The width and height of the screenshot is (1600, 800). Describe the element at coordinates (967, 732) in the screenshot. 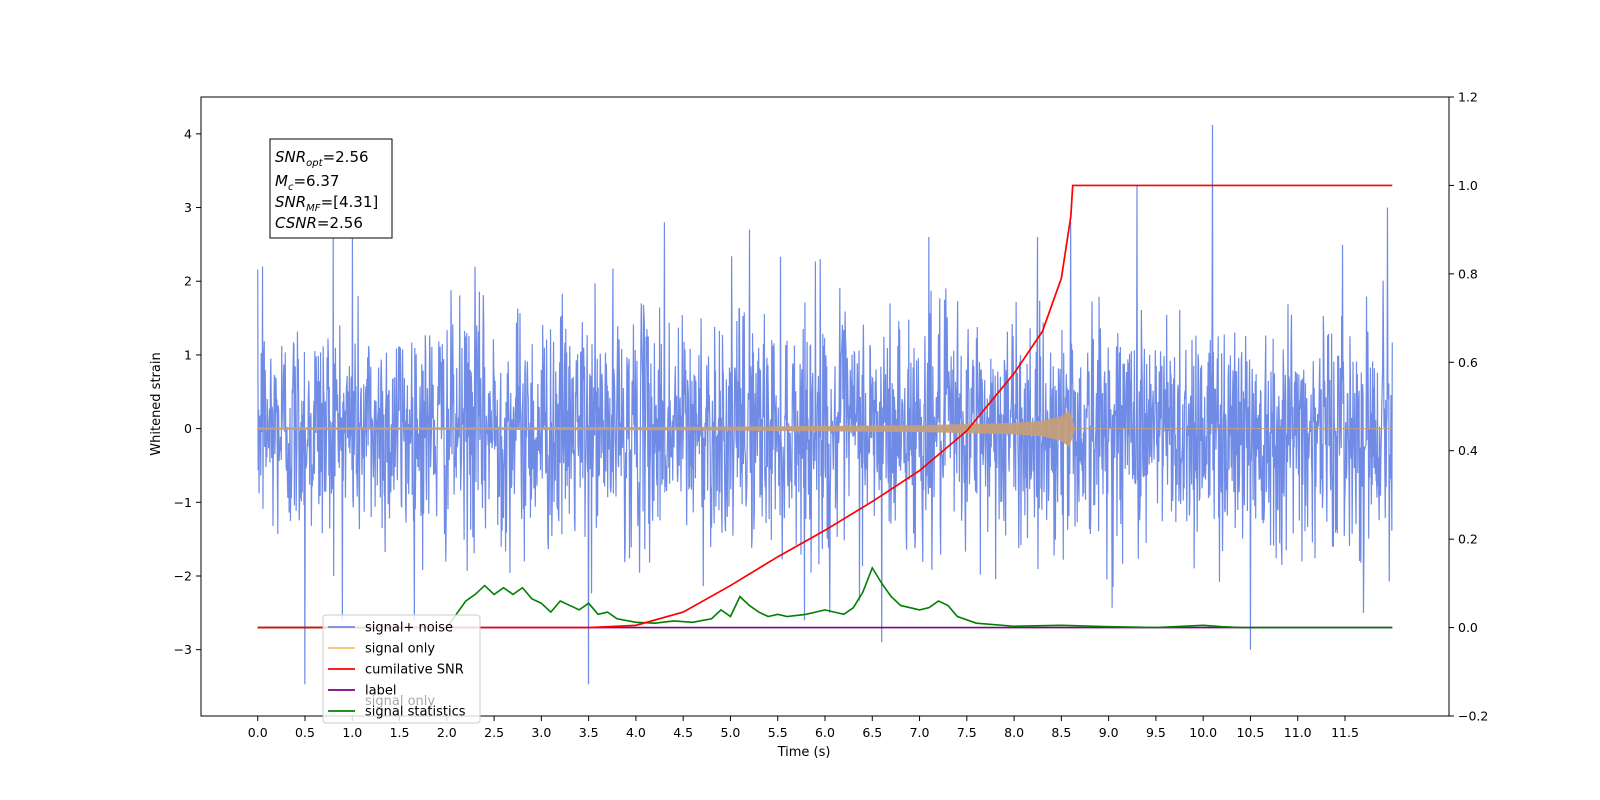

I see `x-tick-label: 7.5` at that location.